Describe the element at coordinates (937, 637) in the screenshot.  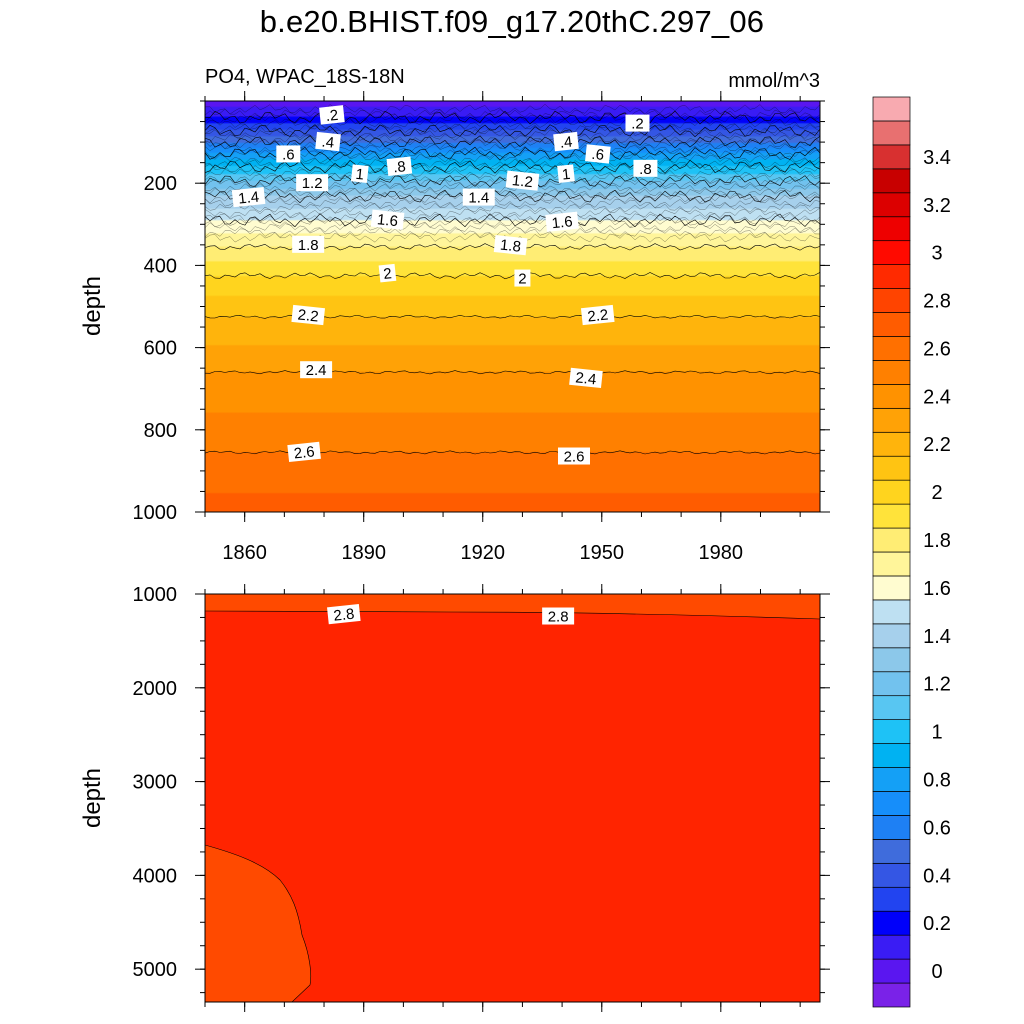
I see `colorbar-tick-label: 1.4` at that location.